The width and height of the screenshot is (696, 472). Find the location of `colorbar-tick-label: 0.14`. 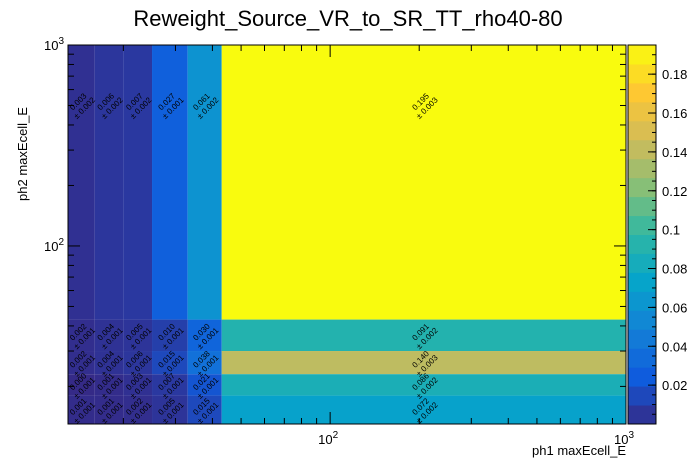

colorbar-tick-label: 0.14 is located at coordinates (674, 152).